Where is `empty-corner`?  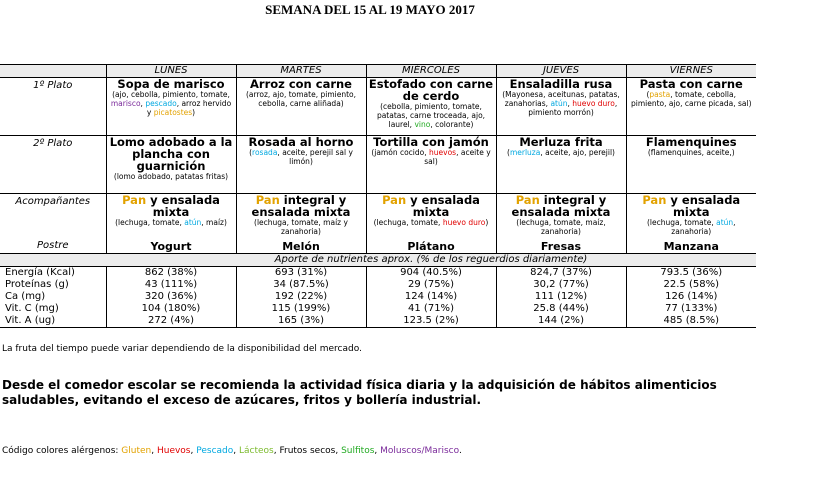
empty-corner is located at coordinates (53, 71).